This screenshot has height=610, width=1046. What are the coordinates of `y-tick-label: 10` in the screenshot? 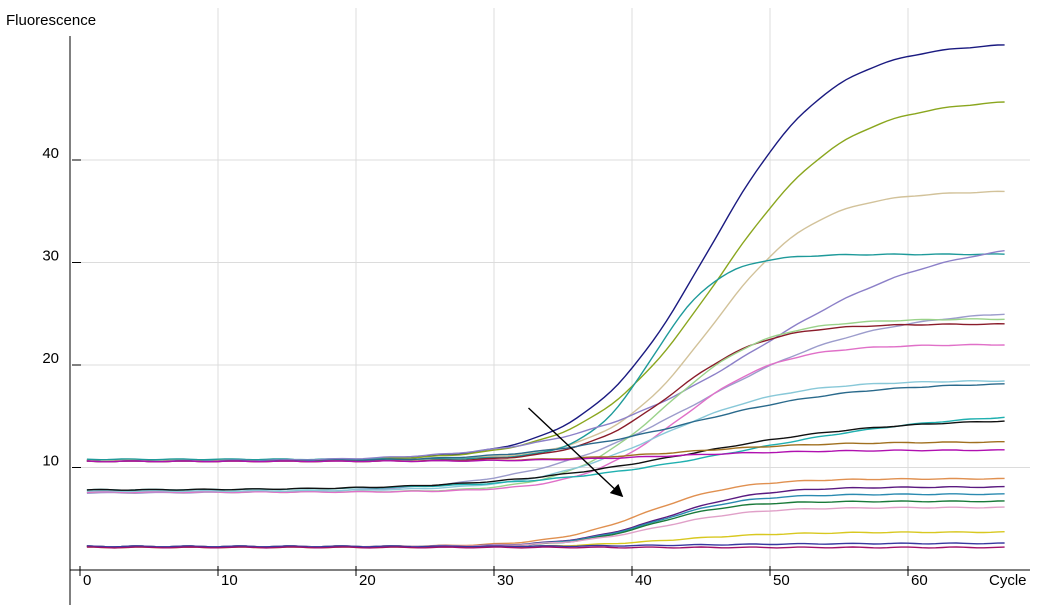 It's located at (50, 461).